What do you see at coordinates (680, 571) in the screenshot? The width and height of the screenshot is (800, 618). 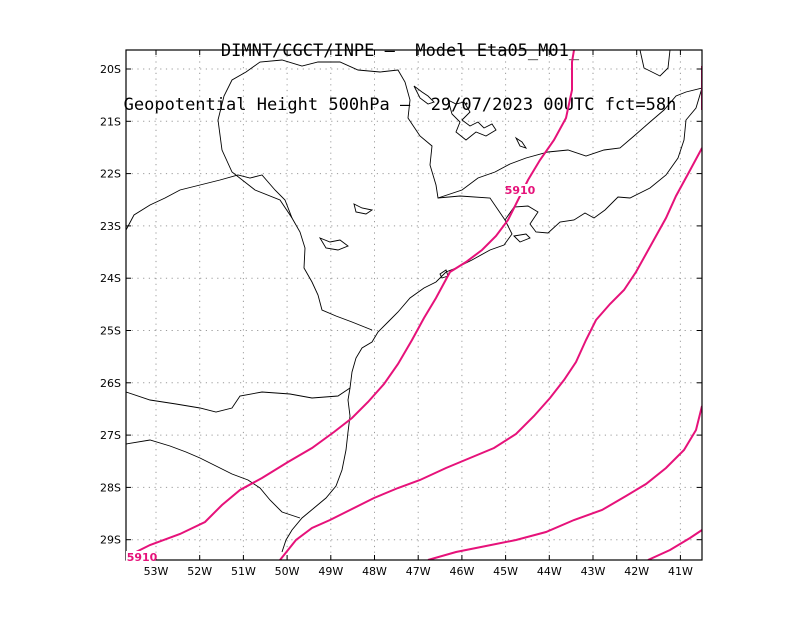 I see `lon-label: 41W` at bounding box center [680, 571].